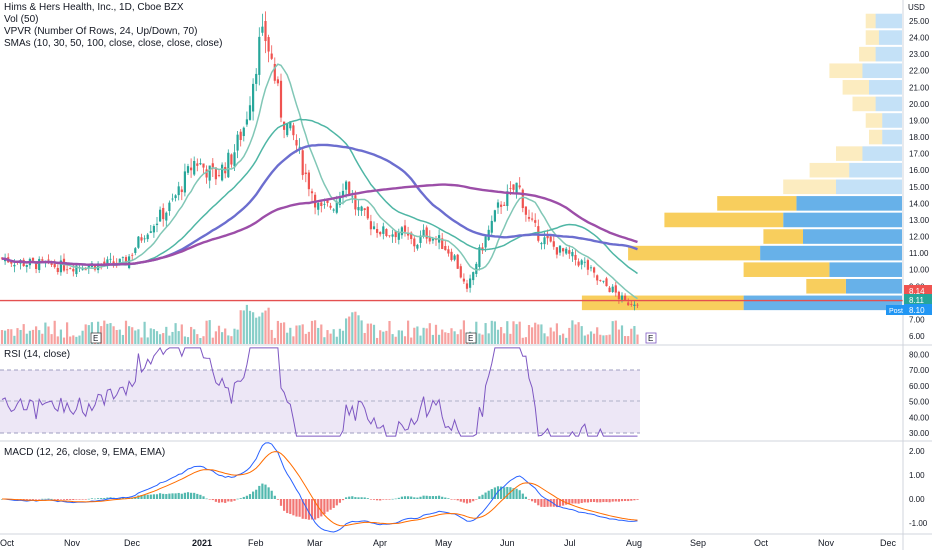  Describe the element at coordinates (919, 120) in the screenshot. I see `price-tick-label: 19.00` at that location.